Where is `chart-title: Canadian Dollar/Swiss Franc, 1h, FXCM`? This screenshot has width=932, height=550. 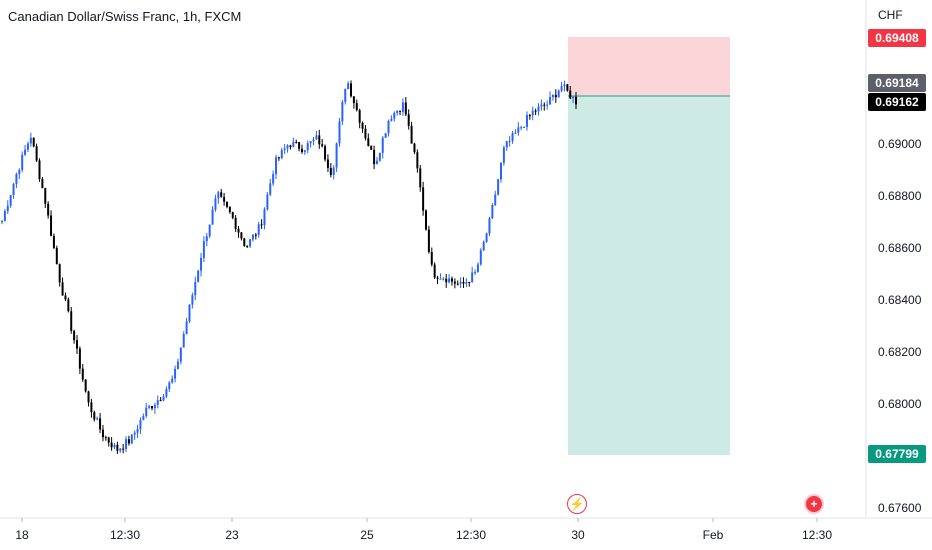 chart-title: Canadian Dollar/Swiss Franc, 1h, FXCM is located at coordinates (125, 16).